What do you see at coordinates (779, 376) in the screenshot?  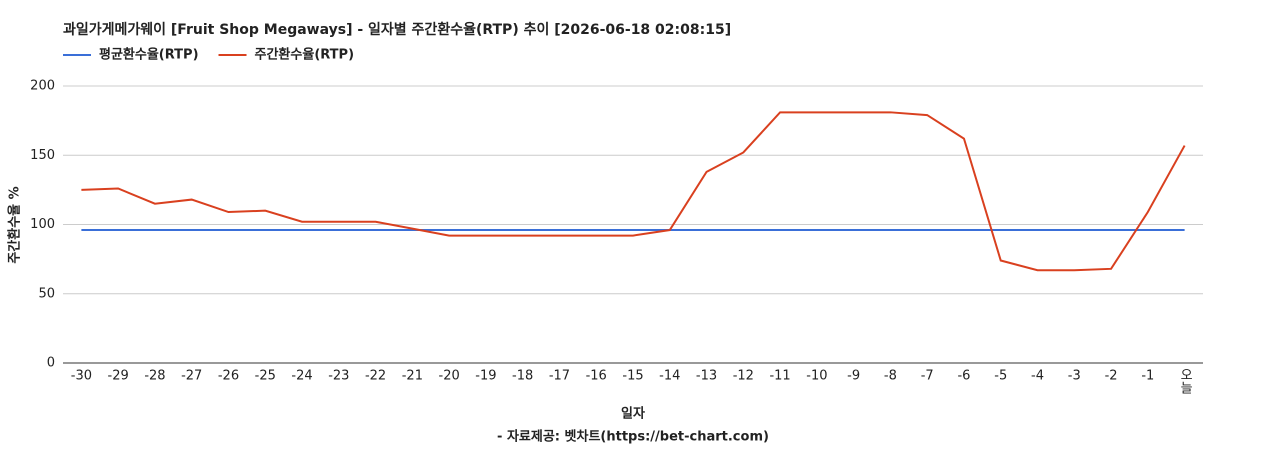 I see `x-tick-label: -11` at bounding box center [779, 376].